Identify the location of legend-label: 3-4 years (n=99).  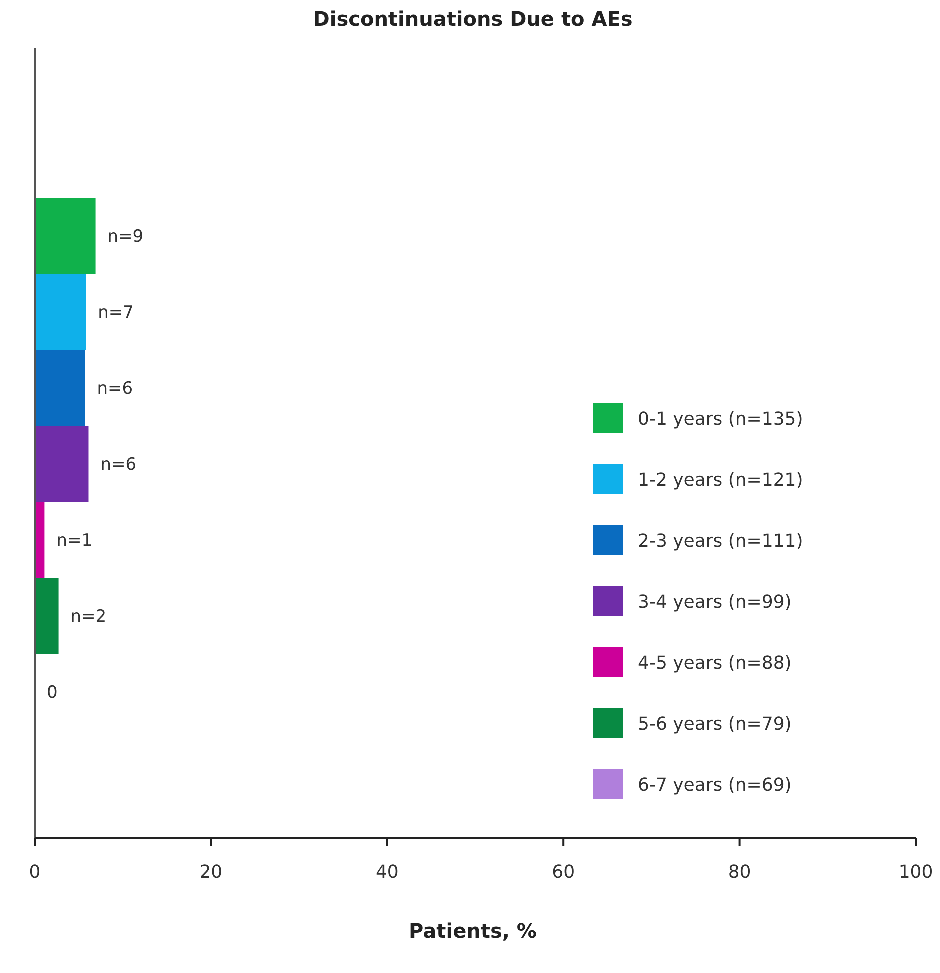
(715, 602).